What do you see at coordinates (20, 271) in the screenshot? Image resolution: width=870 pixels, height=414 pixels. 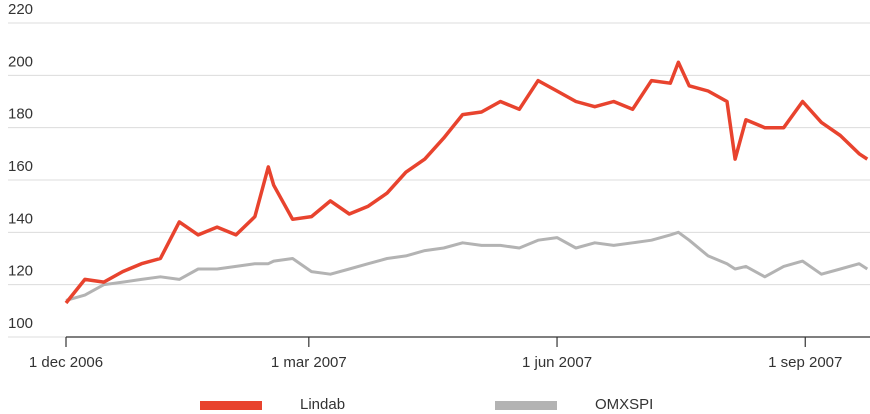 I see `y-tick-label: 120` at bounding box center [20, 271].